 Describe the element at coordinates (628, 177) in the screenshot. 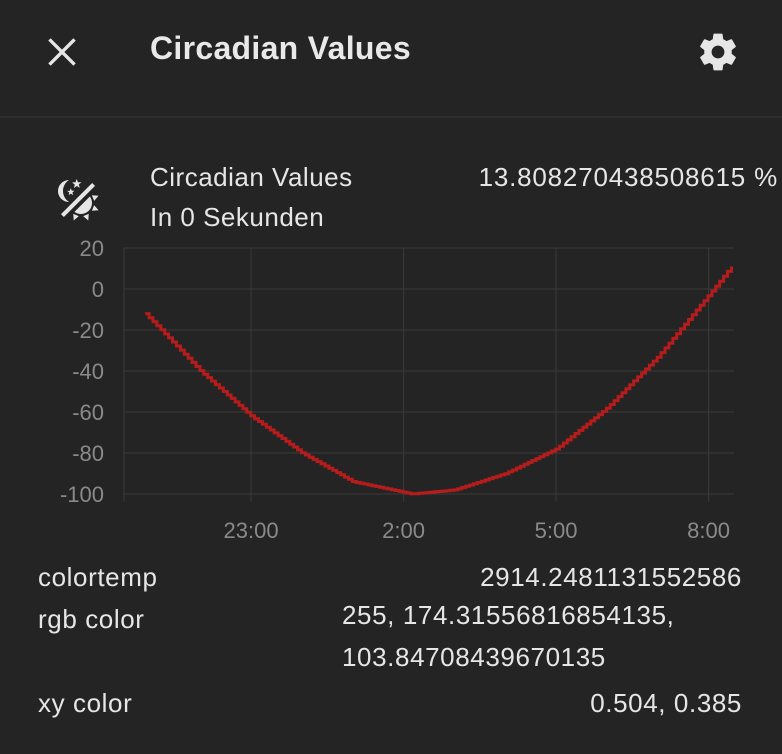

I see `entity-state: 13.808270438508615 %` at that location.